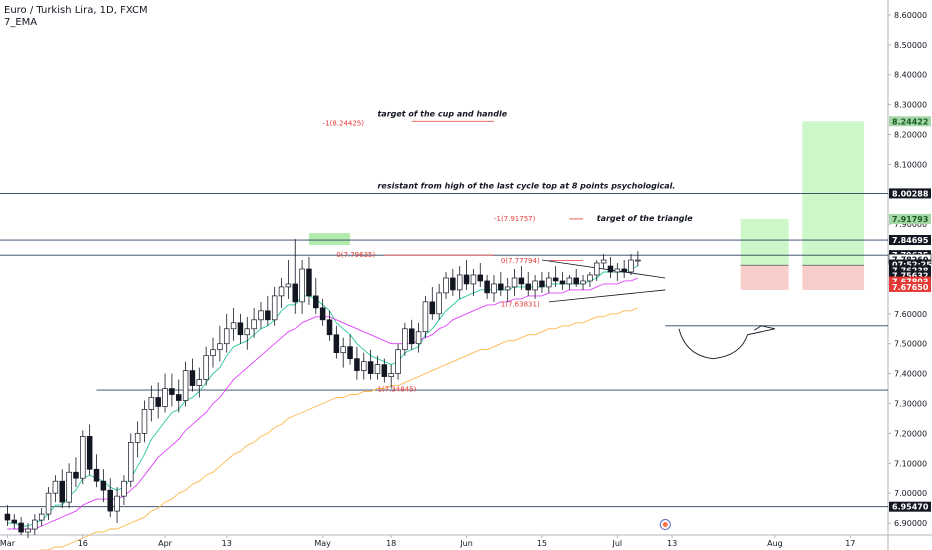  I want to click on price-tag-label-0: 8.24422, so click(910, 121).